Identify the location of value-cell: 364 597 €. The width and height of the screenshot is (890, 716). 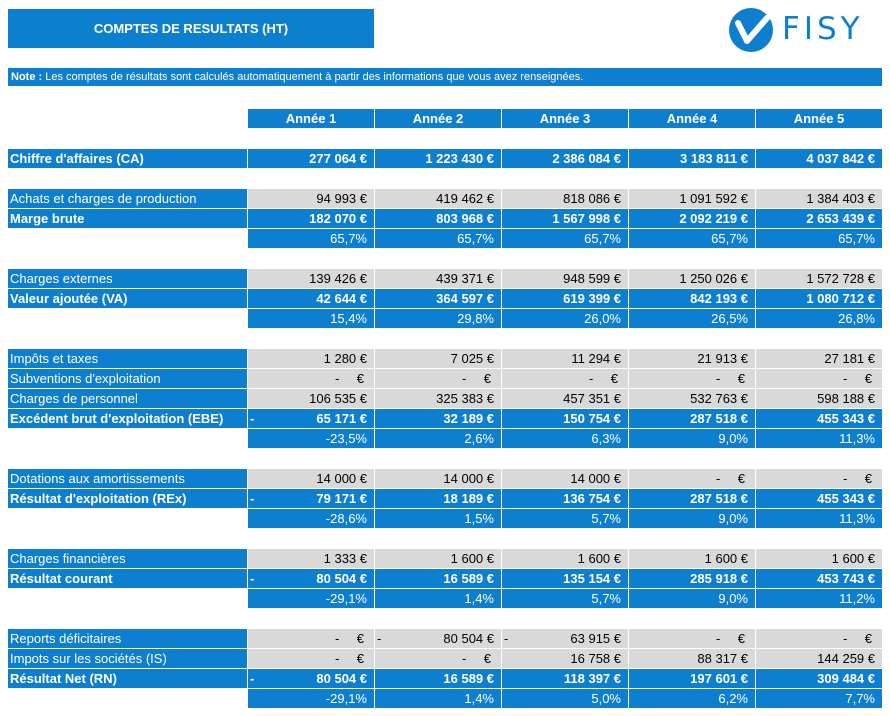
(438, 298).